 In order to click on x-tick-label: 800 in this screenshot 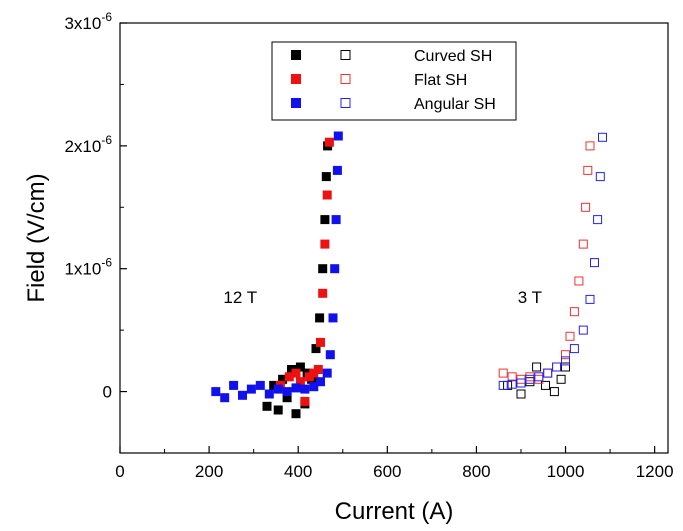, I will do `click(476, 471)`.